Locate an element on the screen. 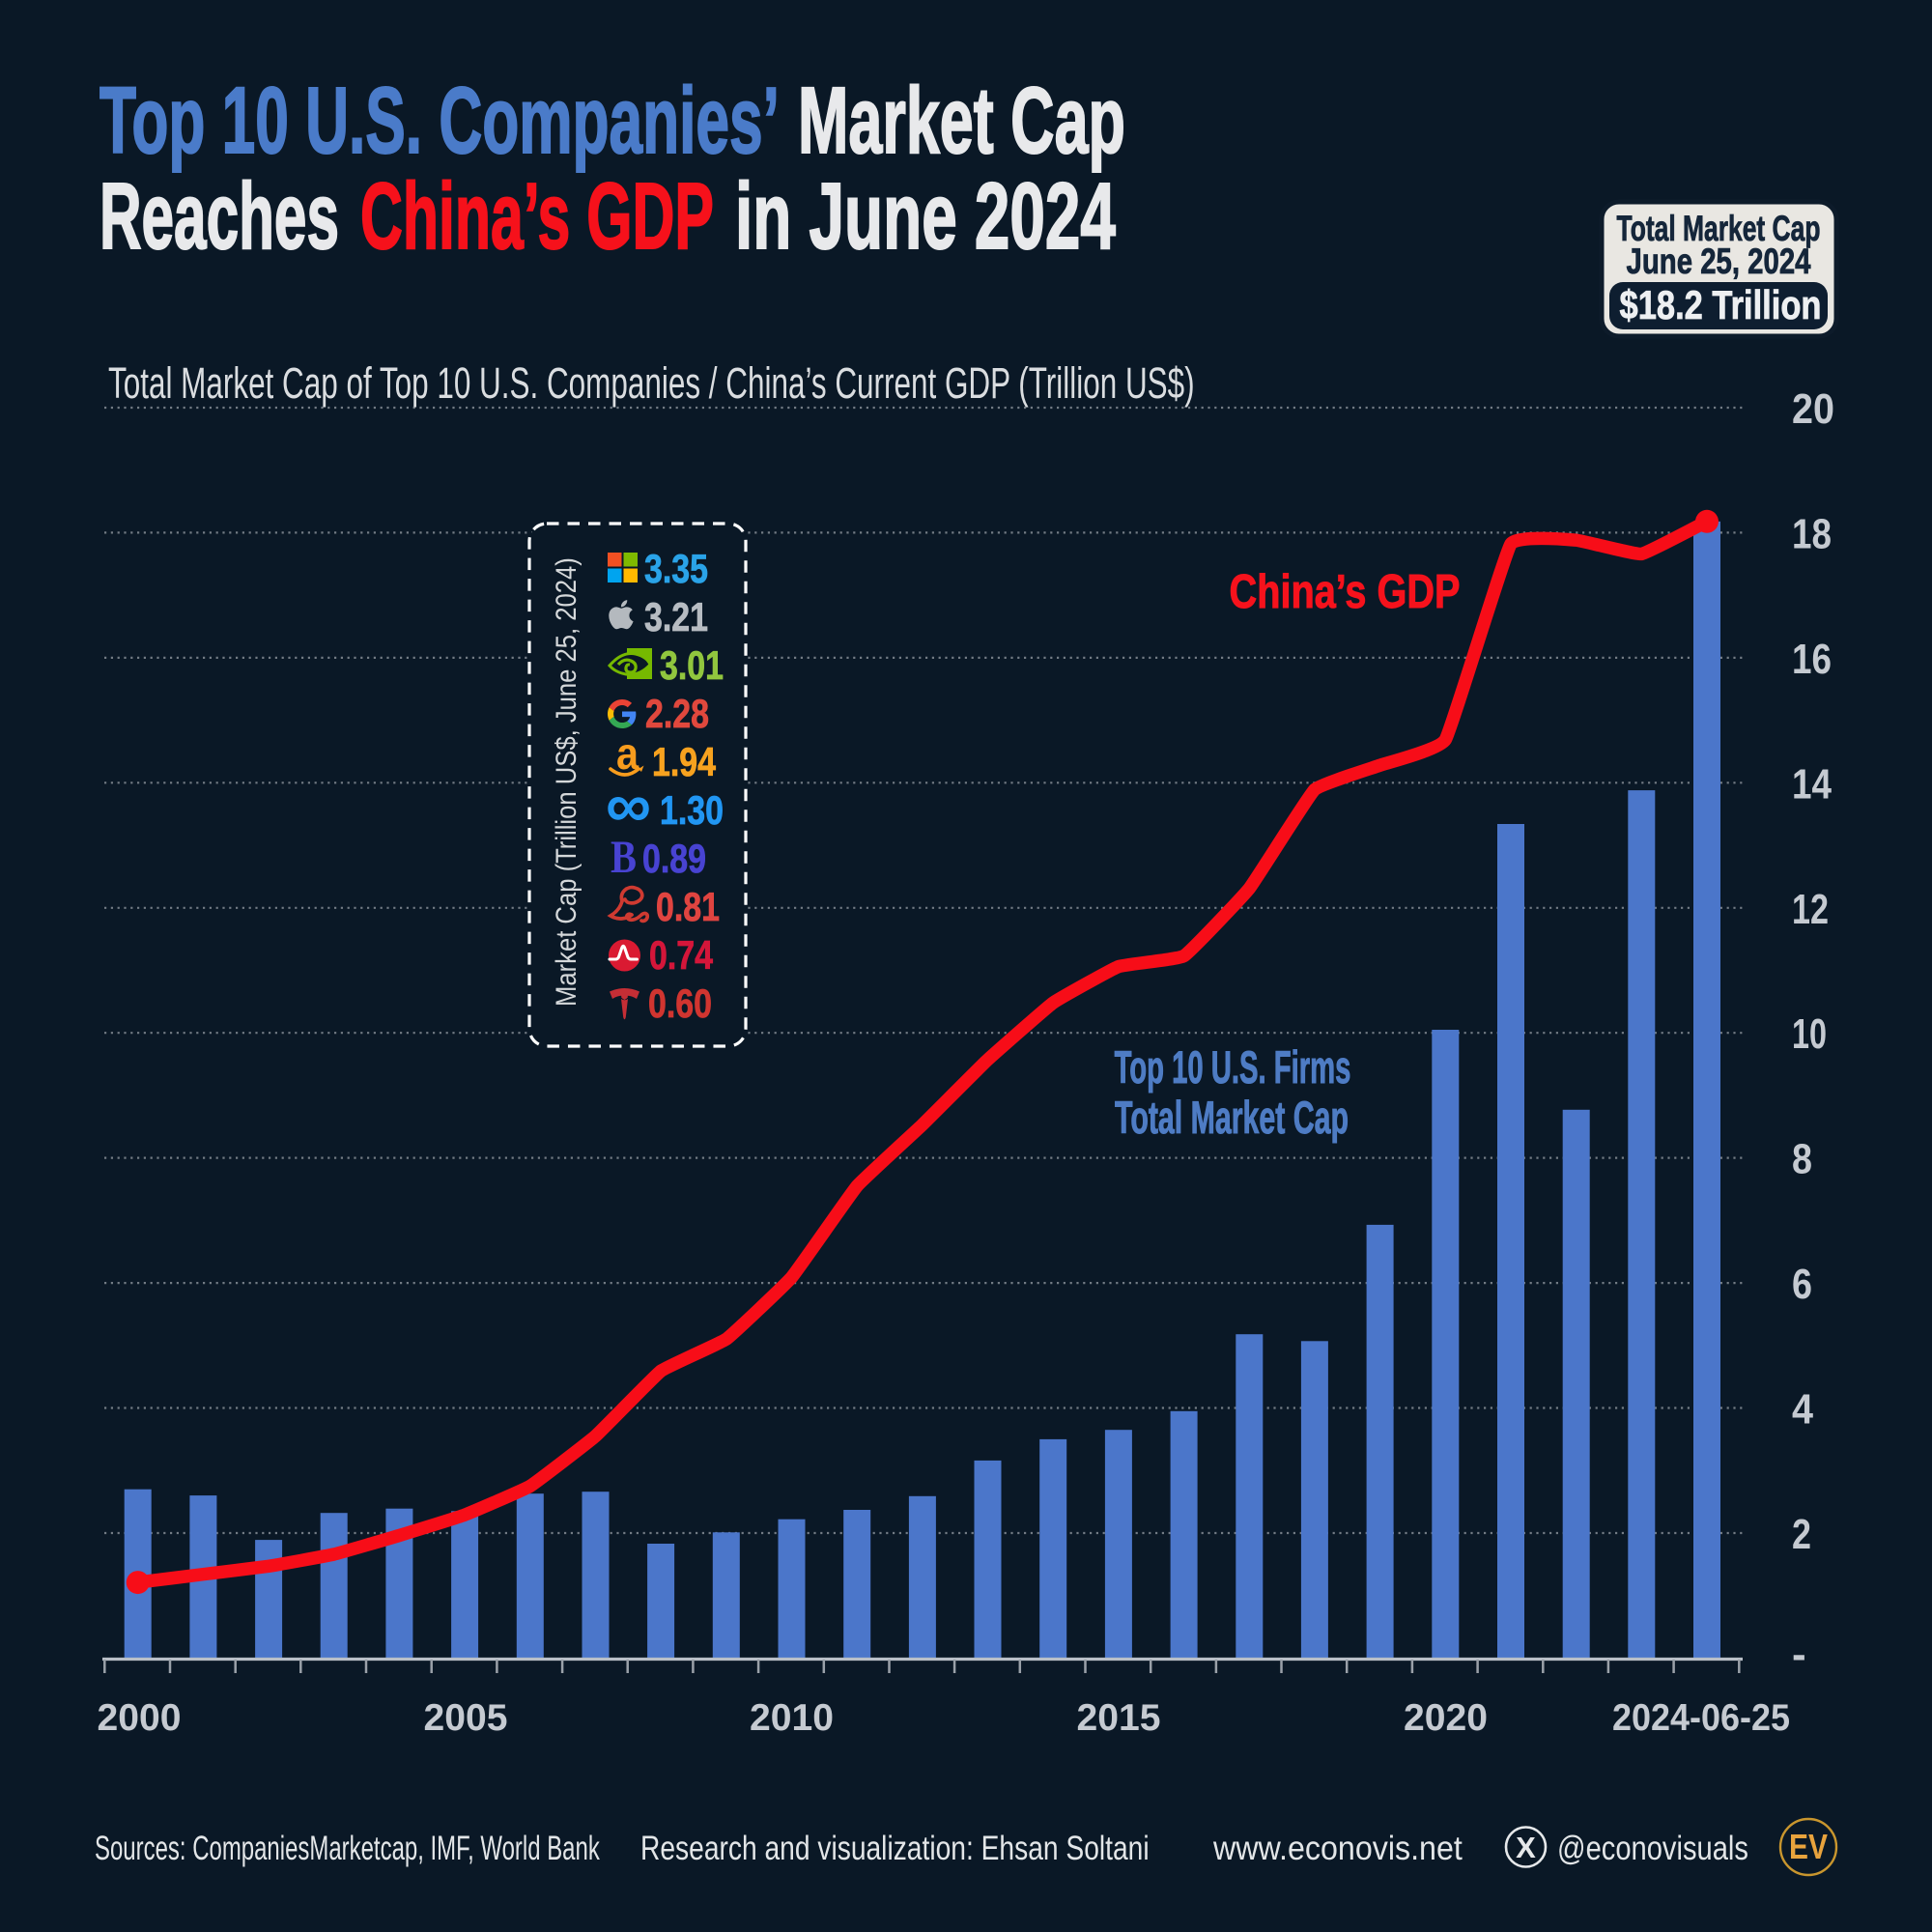 The image size is (1932, 1932). svg-text: www.econovis.net is located at coordinates (1337, 1849).